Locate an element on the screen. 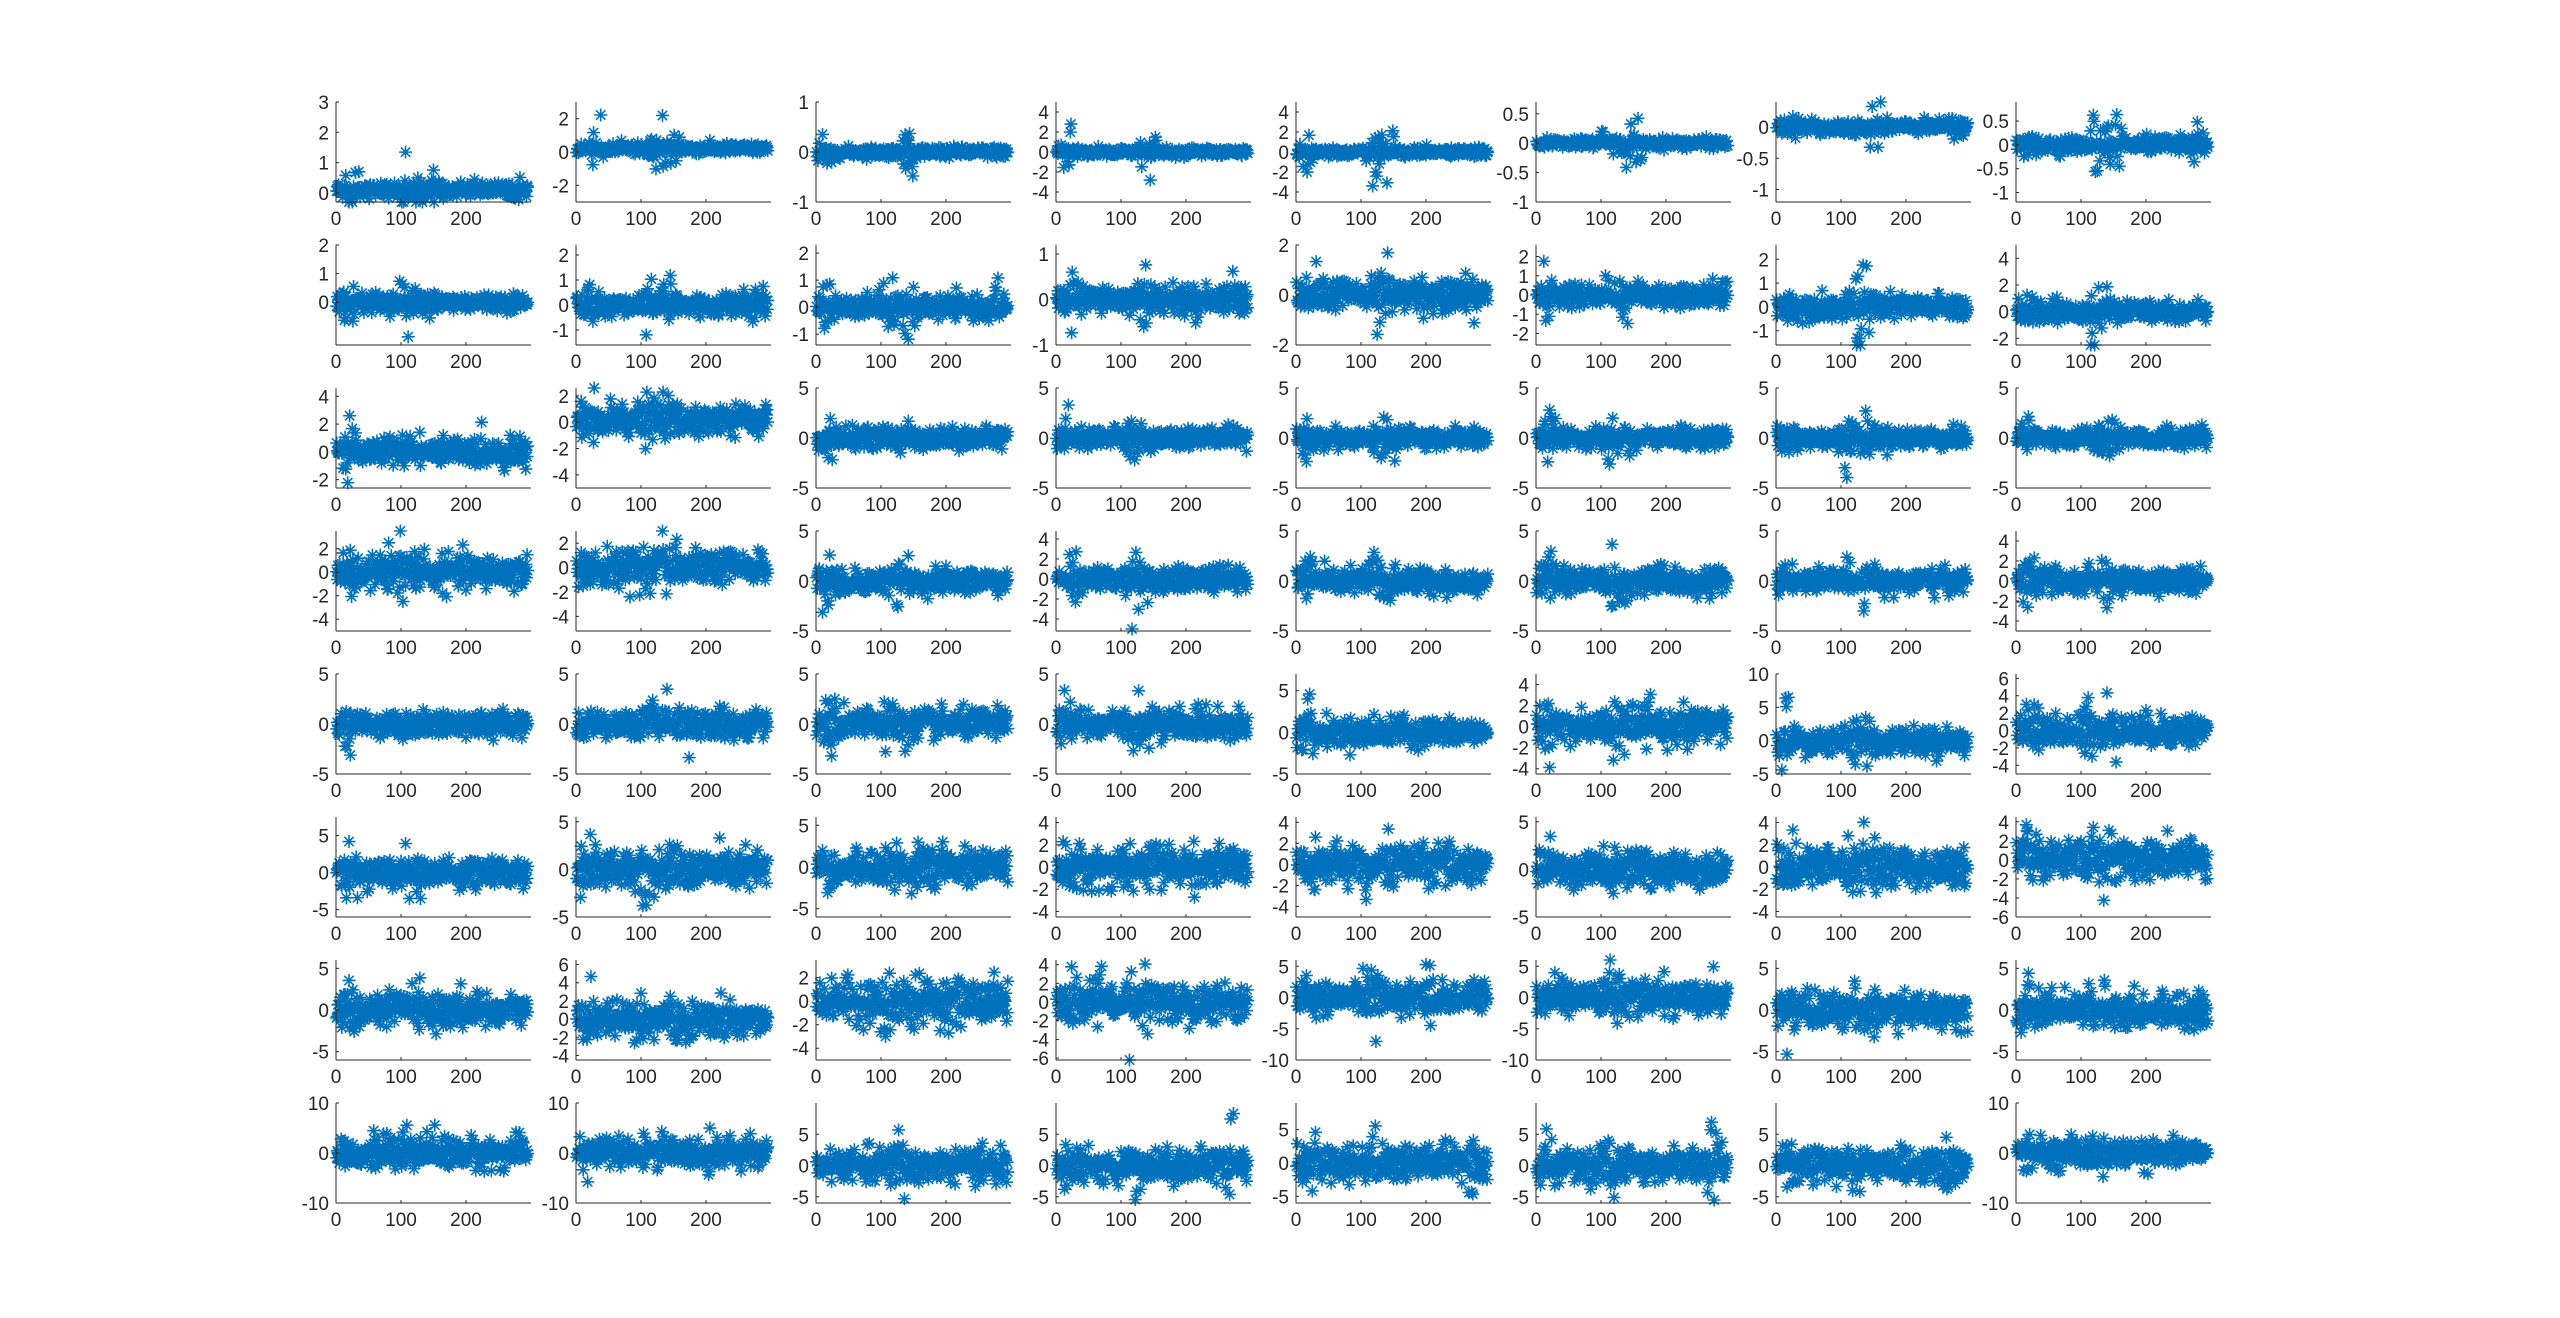 The image size is (2560, 1318). y-tick-label: -2 is located at coordinates (1040, 173).